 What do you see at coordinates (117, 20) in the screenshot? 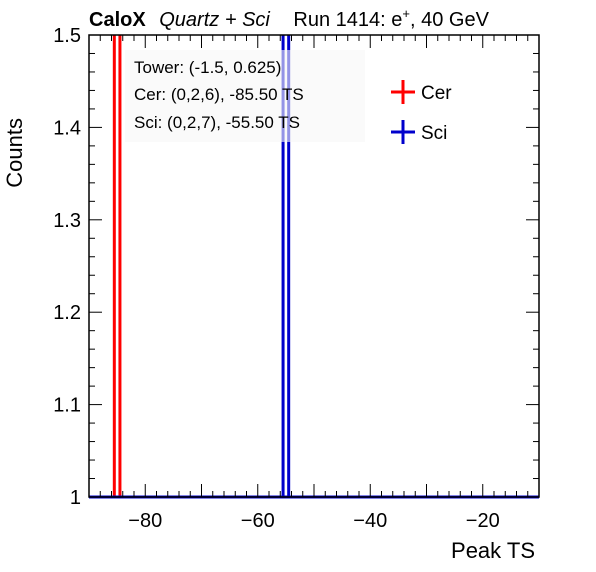
I see `experiment-label: CaloX` at bounding box center [117, 20].